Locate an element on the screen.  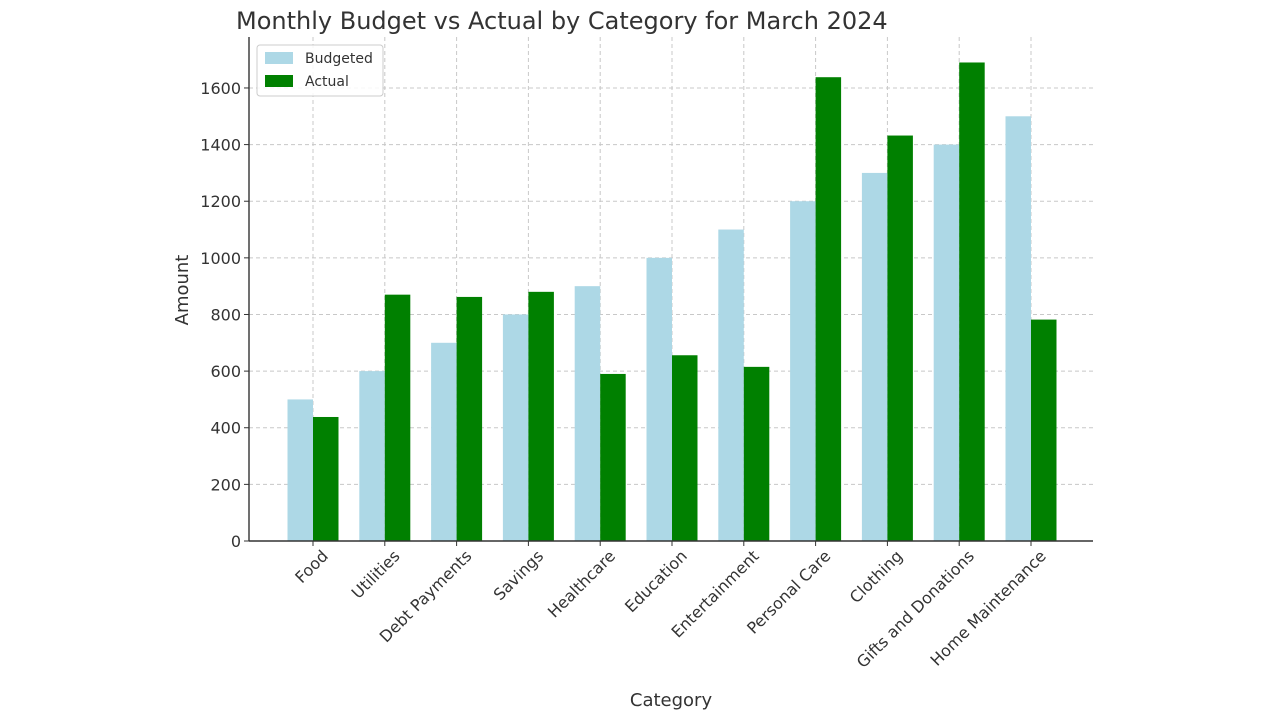
x-tick-label-clothing: Clothing is located at coordinates (876, 576).